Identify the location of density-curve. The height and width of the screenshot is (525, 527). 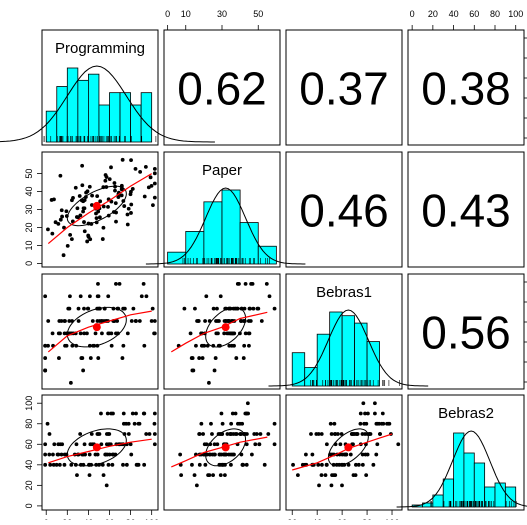
(107, 104).